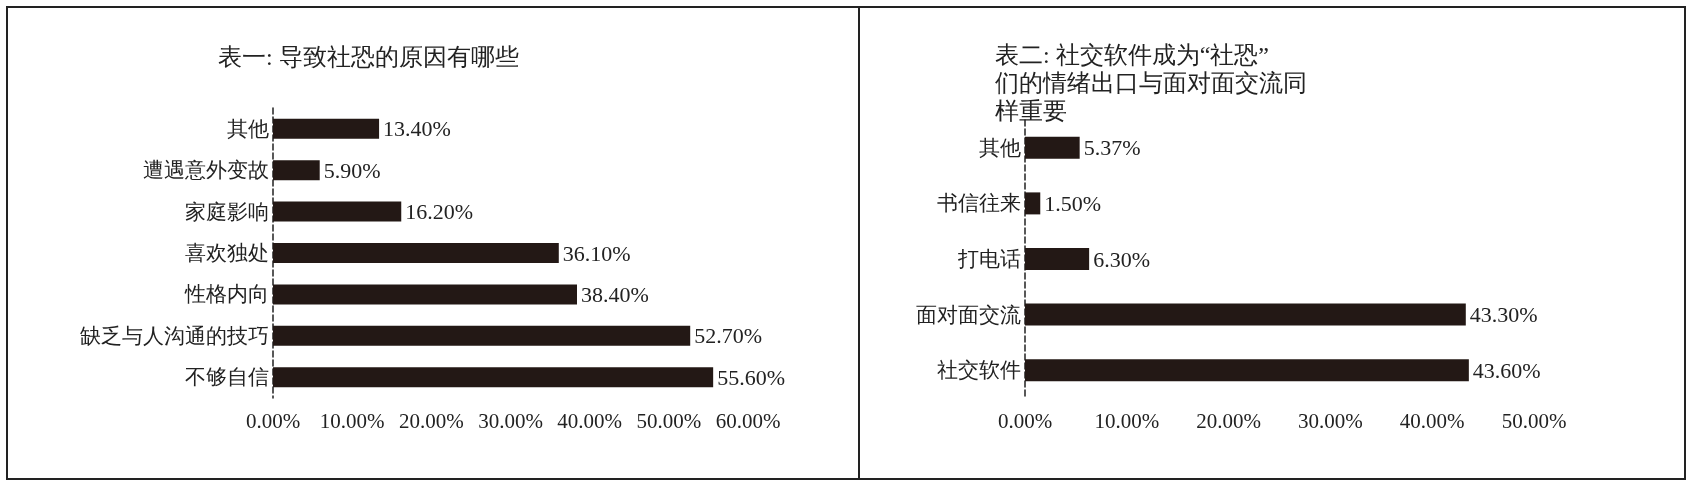  I want to click on y-tick-label: 性格内向, so click(226, 294).